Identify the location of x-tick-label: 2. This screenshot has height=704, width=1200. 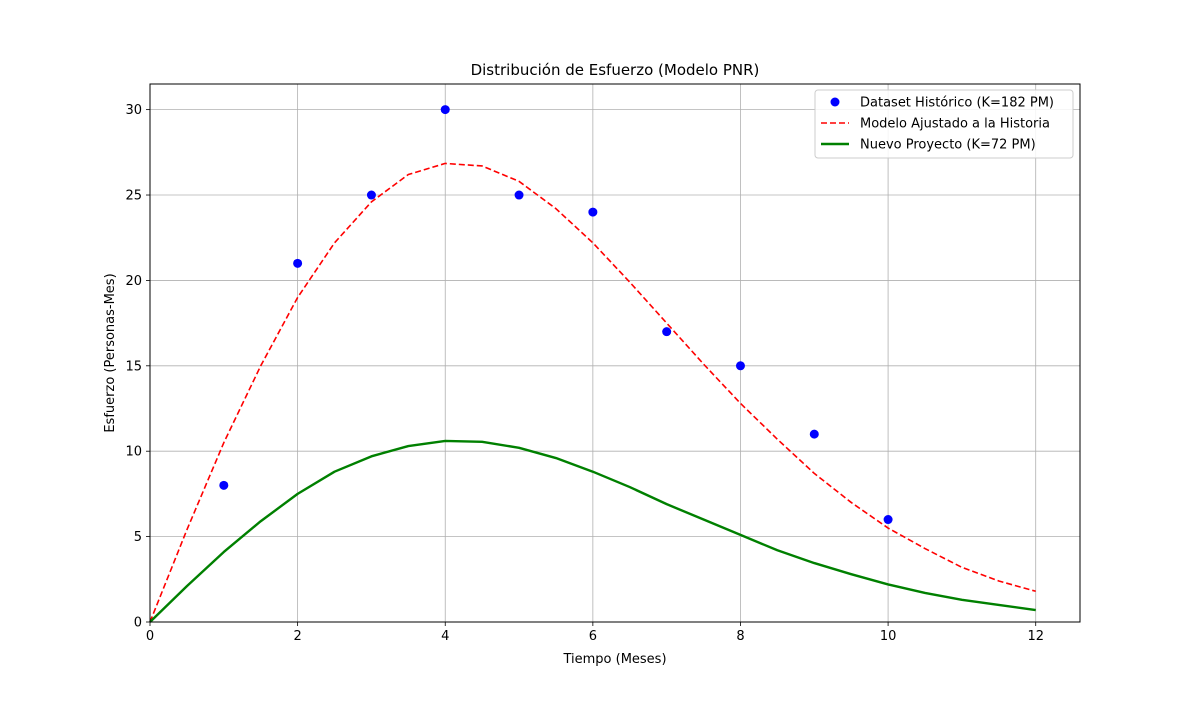
(297, 636).